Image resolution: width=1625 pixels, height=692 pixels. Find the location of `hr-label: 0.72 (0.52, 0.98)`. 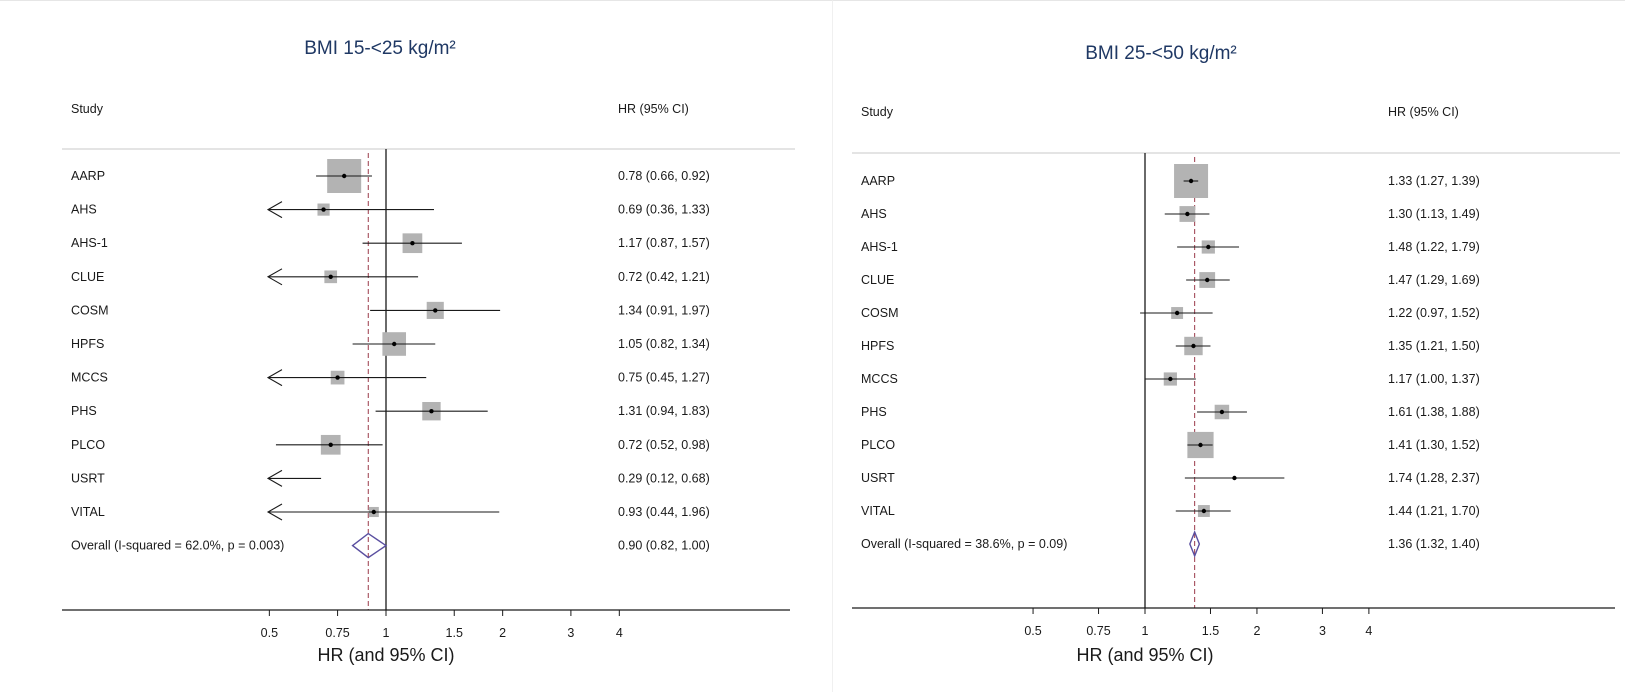

hr-label: 0.72 (0.52, 0.98) is located at coordinates (664, 445).